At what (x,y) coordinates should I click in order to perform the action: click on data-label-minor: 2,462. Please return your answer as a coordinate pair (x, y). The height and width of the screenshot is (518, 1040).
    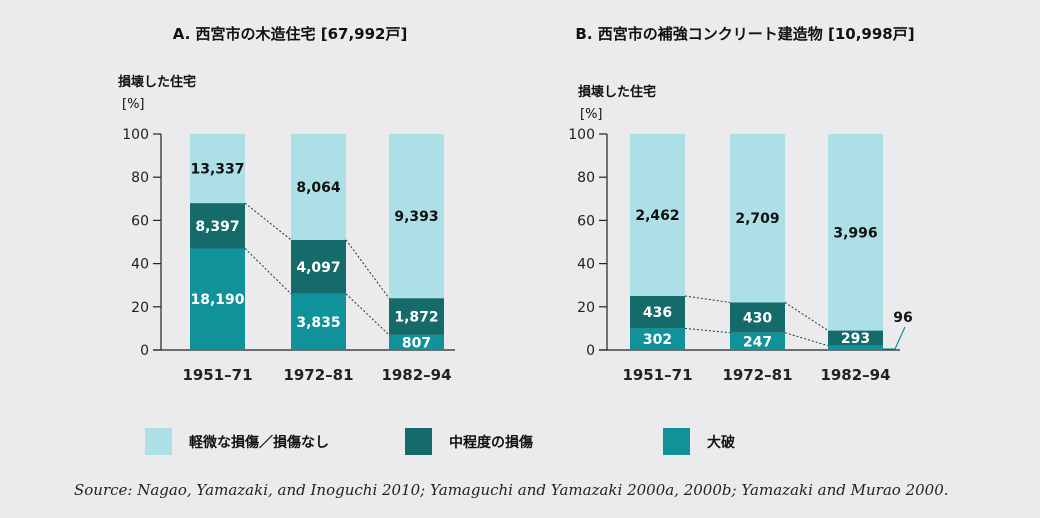
    Looking at the image, I should click on (657, 216).